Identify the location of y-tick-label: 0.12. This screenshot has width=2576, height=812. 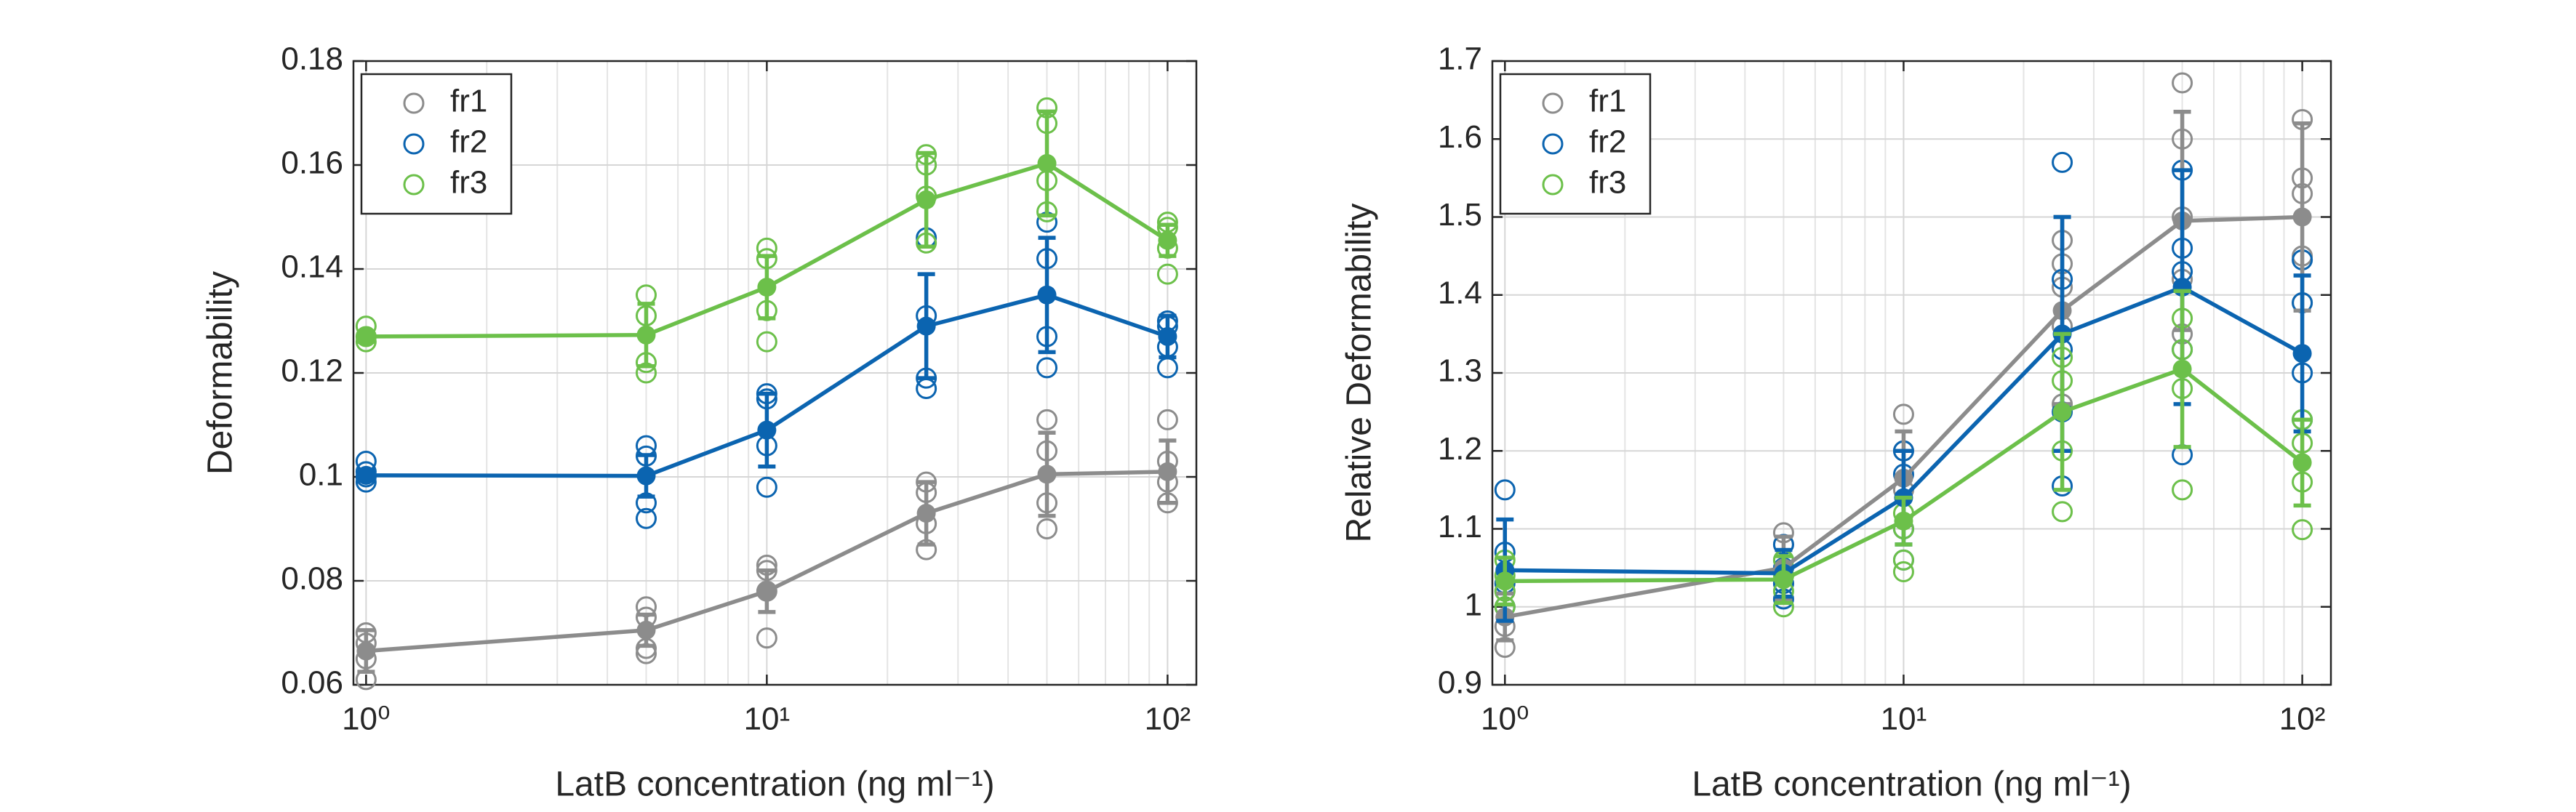
(312, 371).